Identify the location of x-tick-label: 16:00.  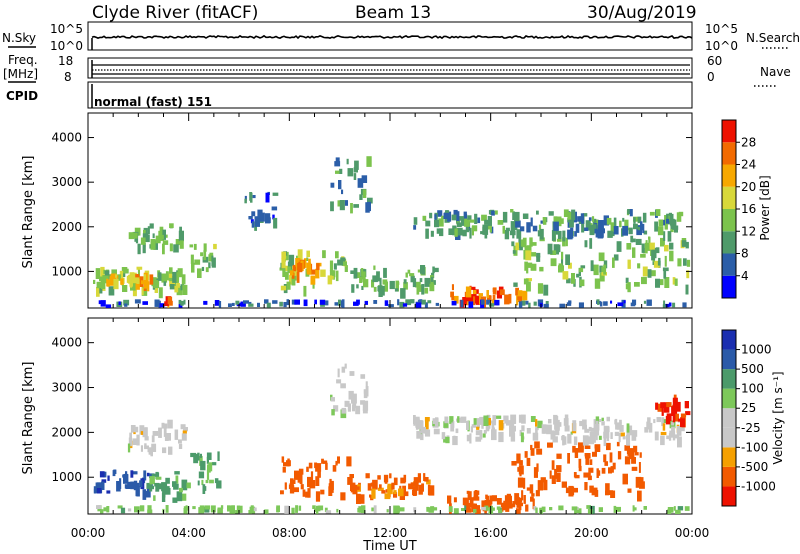
(490, 533).